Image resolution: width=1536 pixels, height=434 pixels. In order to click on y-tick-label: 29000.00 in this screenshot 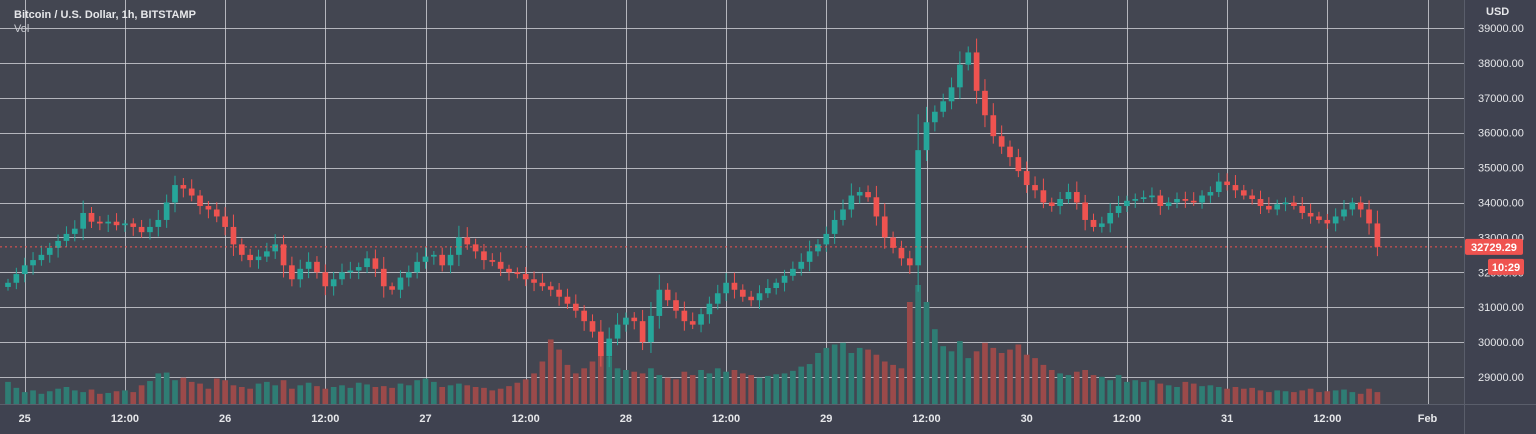, I will do `click(1501, 378)`.